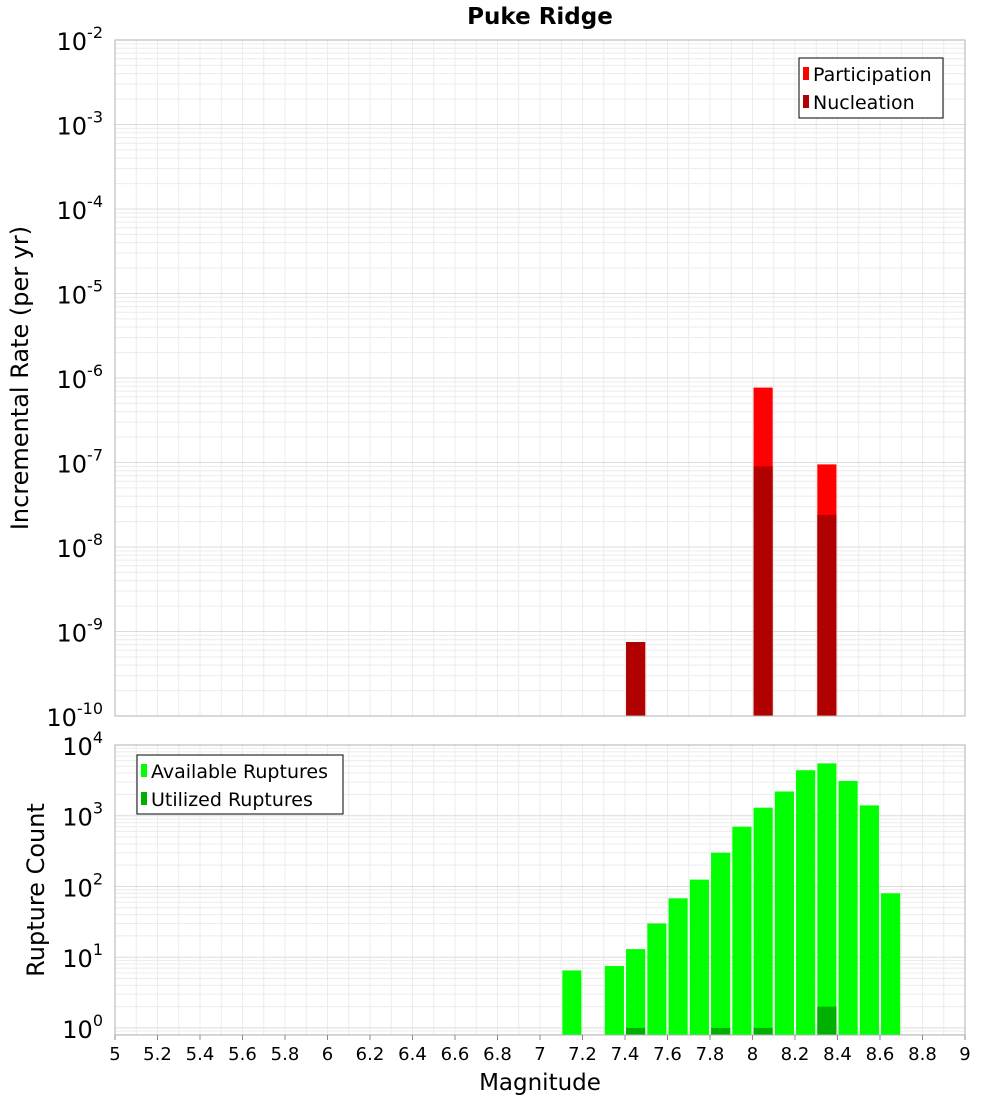  I want to click on y-tick-label: 10³, so click(82, 815).